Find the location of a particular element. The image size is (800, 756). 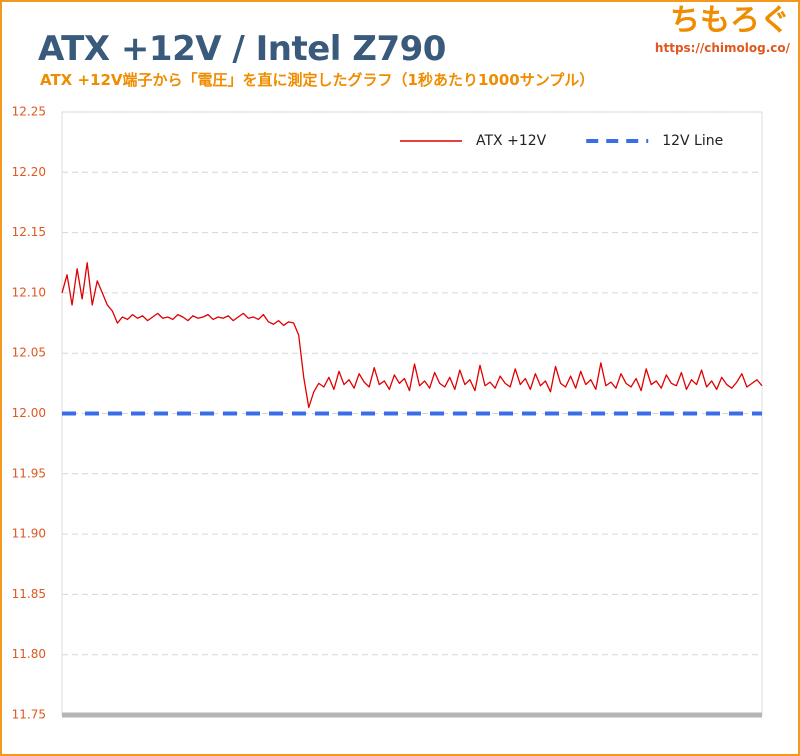

y-tick-label: 12.25 is located at coordinates (29, 112).